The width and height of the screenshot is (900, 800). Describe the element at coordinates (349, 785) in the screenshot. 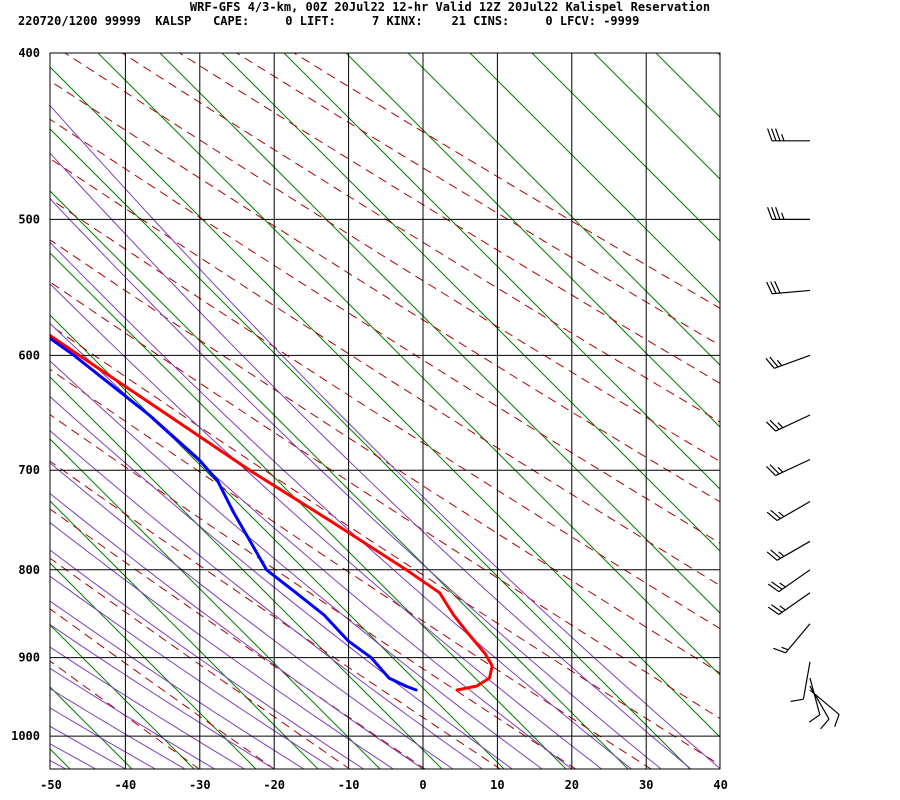

I see `x-tick-label: -10` at that location.